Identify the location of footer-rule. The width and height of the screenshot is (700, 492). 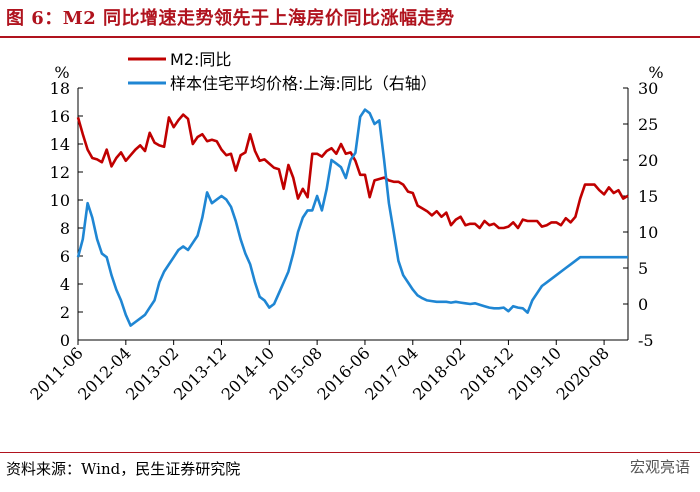
(350, 452).